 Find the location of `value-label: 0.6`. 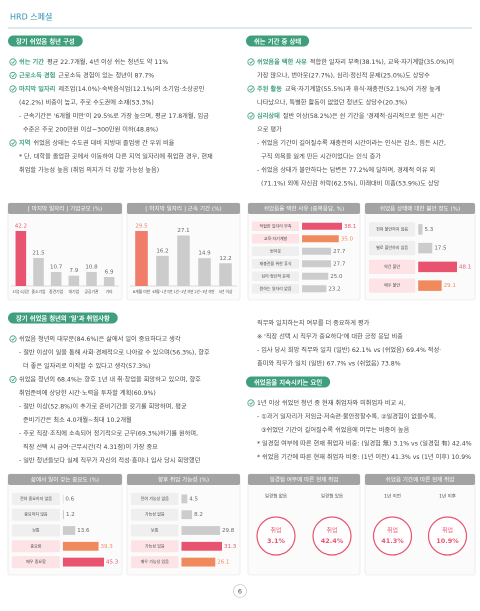

value-label: 0.6 is located at coordinates (69, 499).